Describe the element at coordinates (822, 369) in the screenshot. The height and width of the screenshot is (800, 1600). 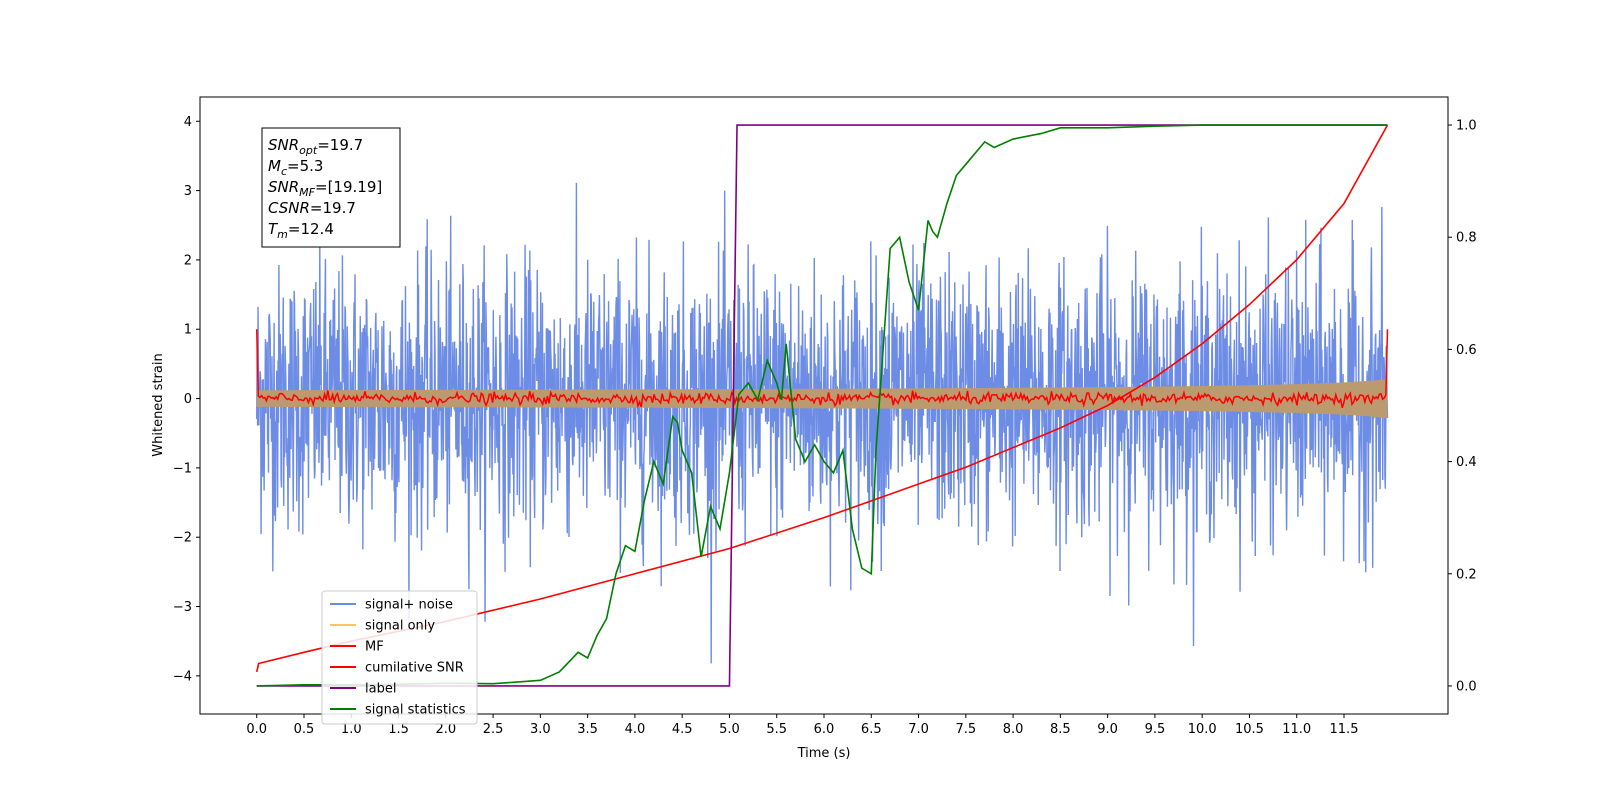
I see `series-mf` at that location.